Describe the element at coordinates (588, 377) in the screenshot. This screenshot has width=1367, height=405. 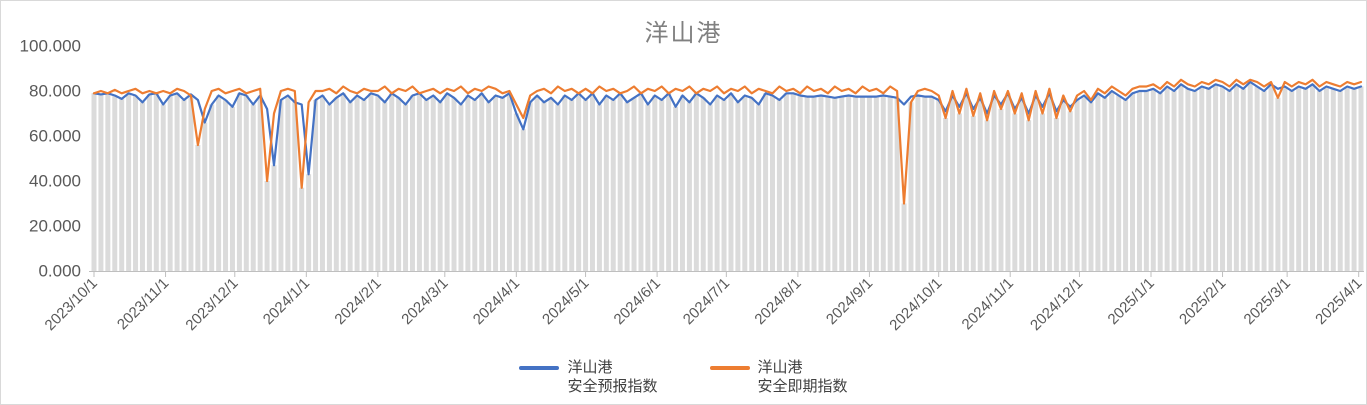
I see `legend-item-forecast-index: 洋山港 安全预报指数` at that location.